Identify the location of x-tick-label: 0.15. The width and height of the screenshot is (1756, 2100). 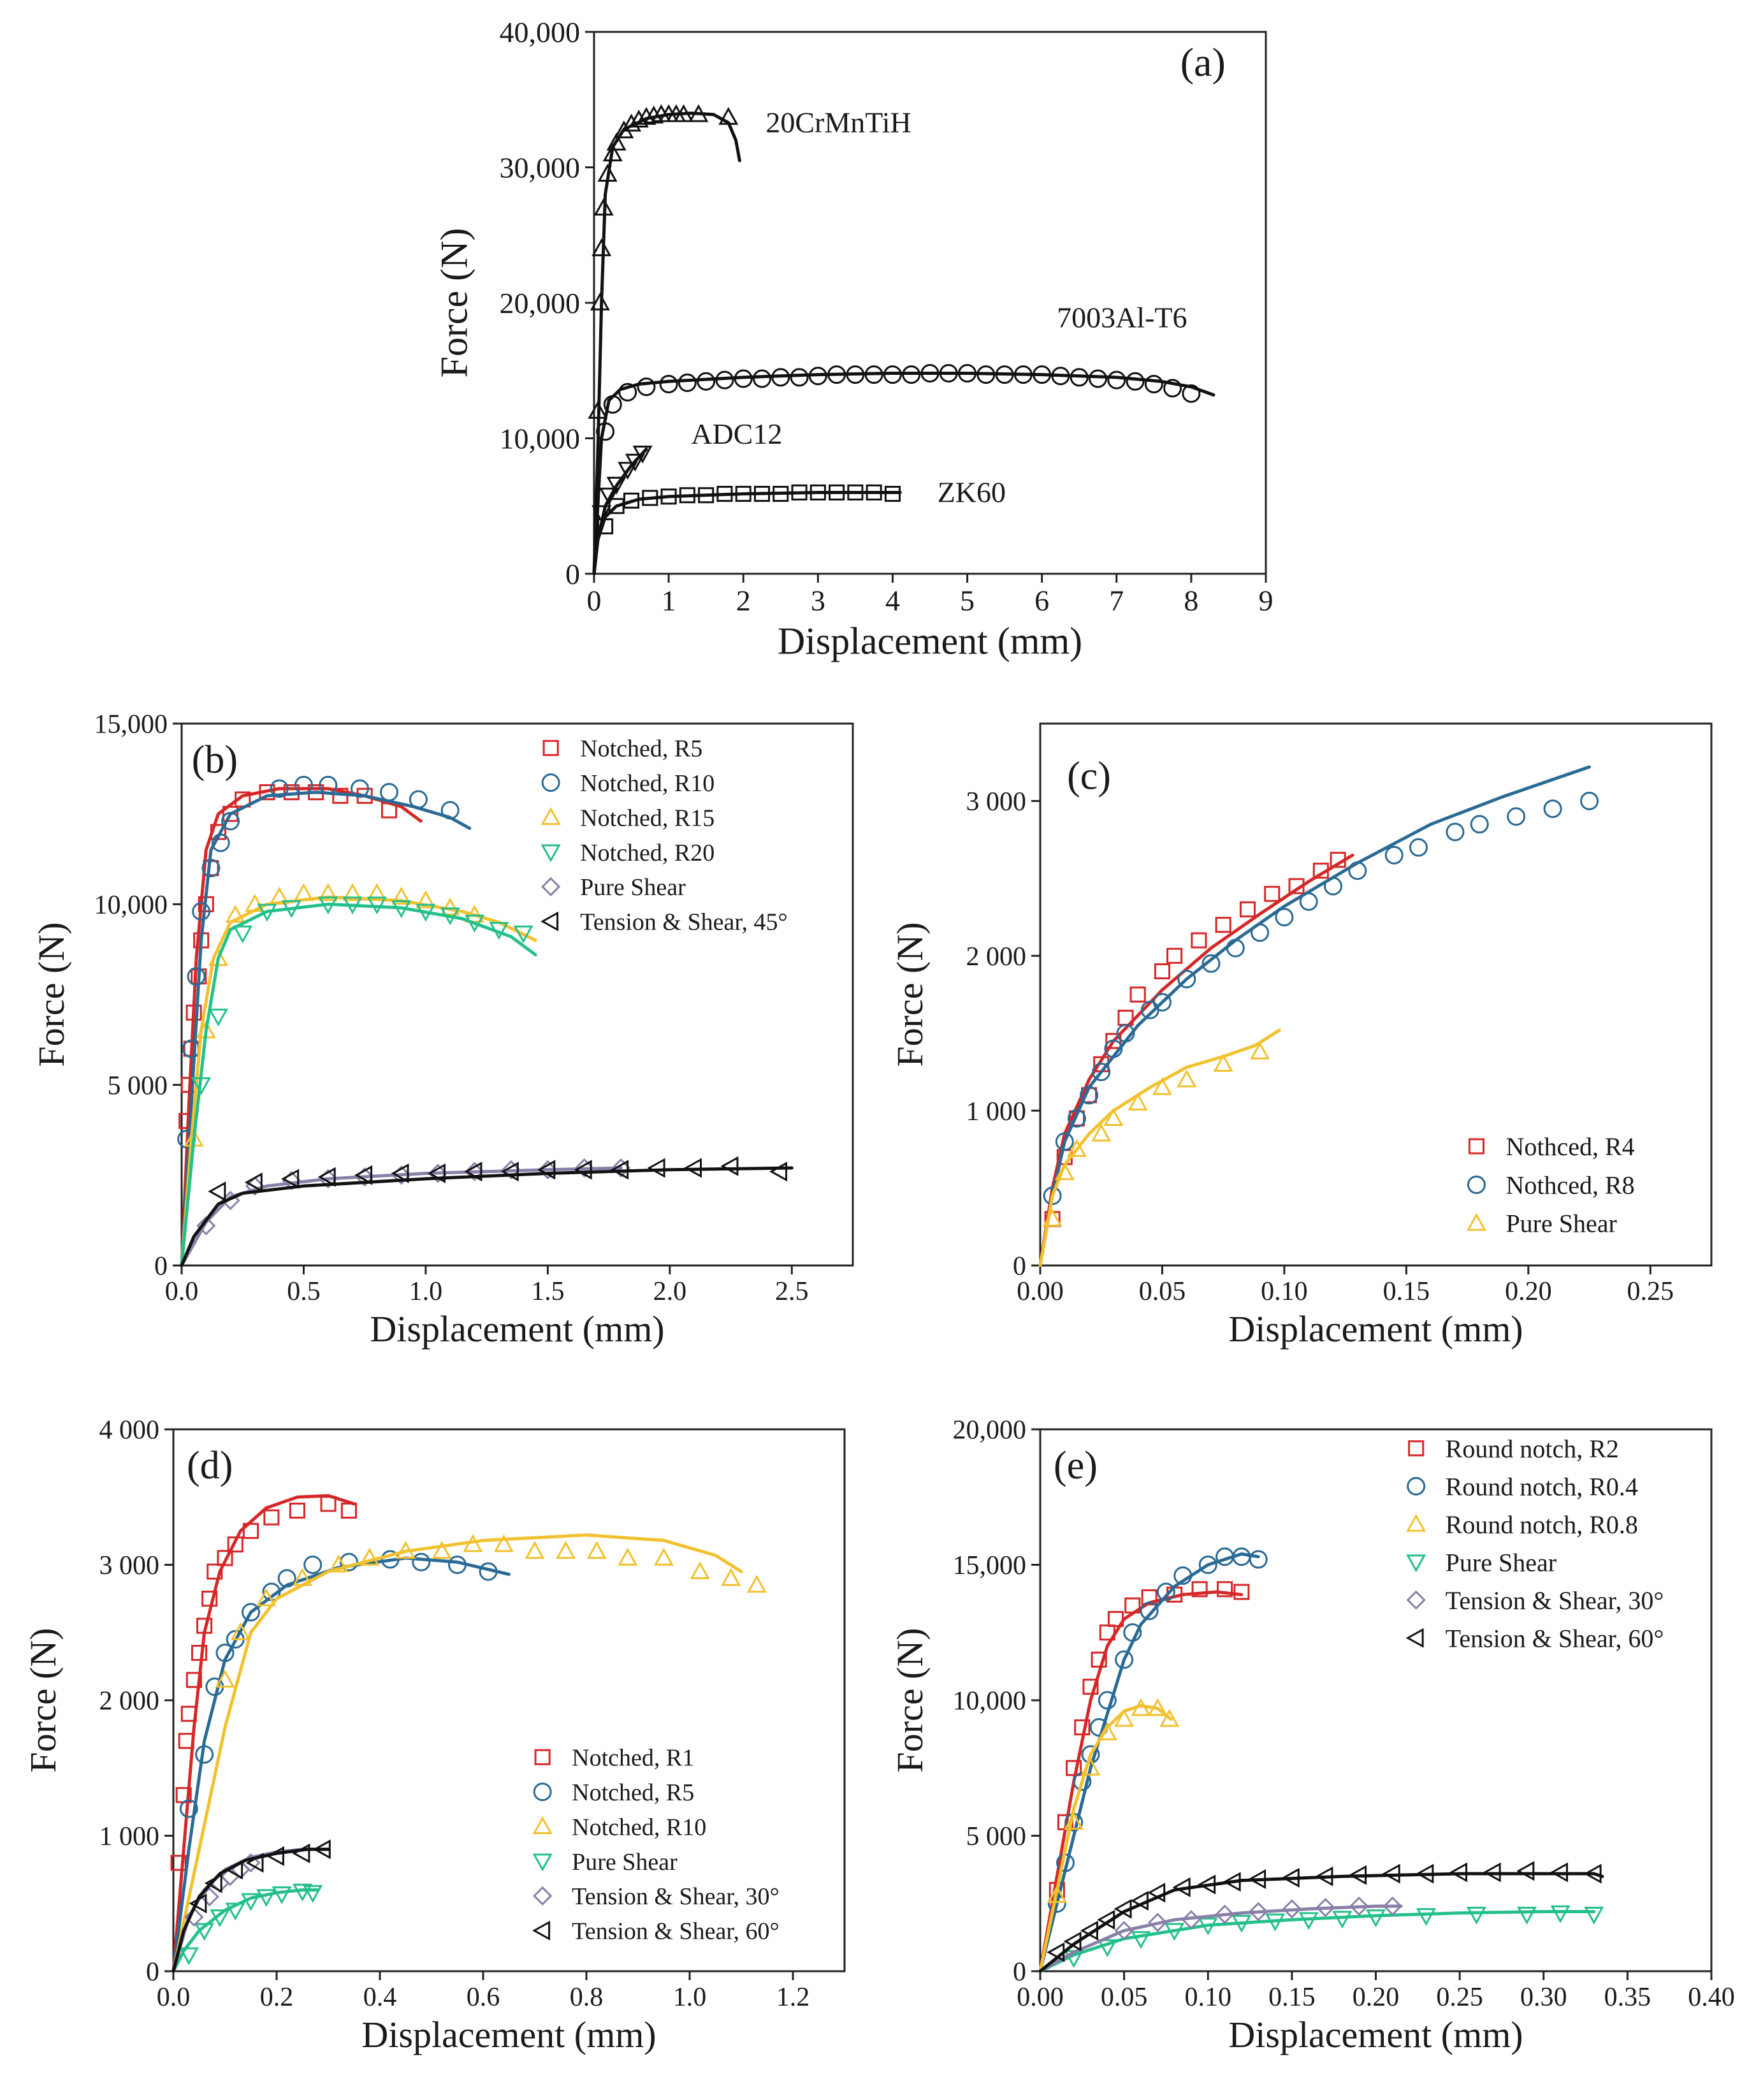
(1292, 1997).